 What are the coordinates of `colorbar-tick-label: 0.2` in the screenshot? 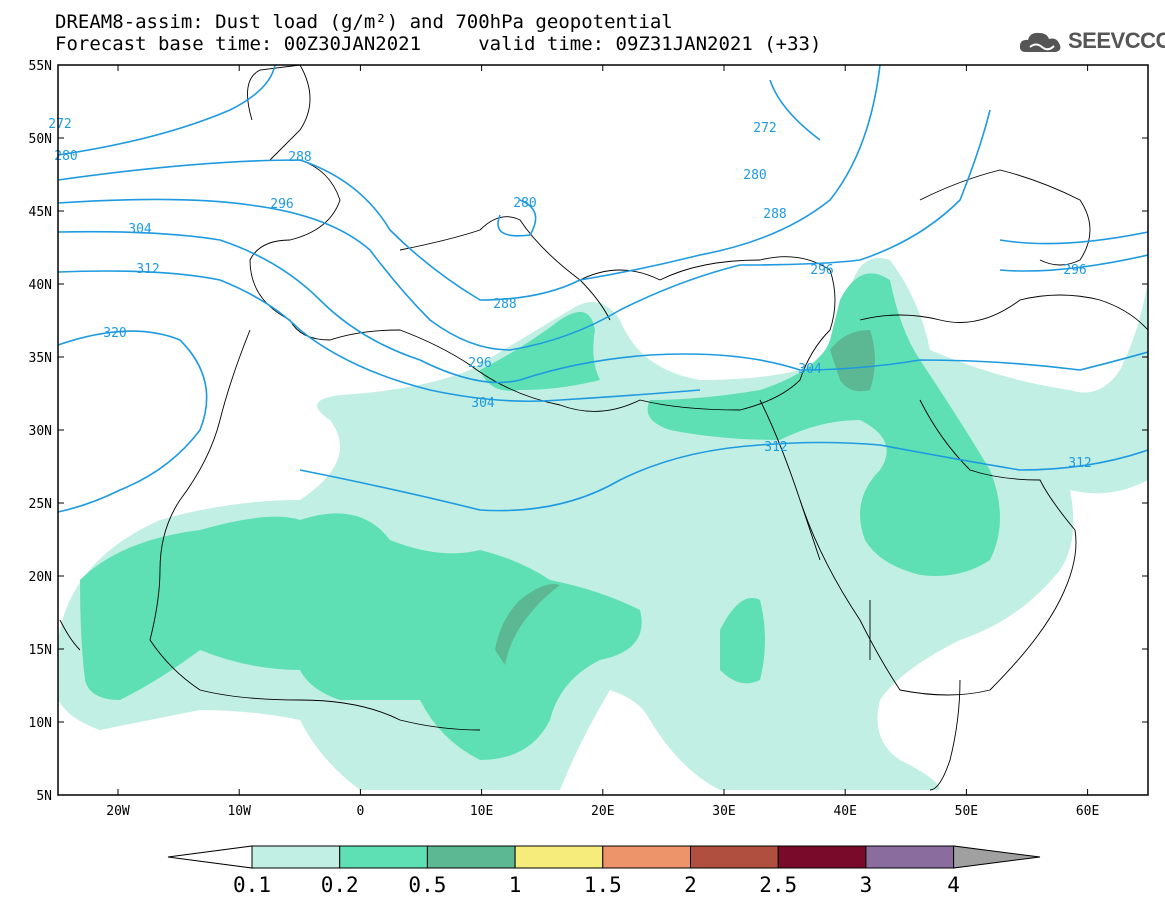 It's located at (340, 885).